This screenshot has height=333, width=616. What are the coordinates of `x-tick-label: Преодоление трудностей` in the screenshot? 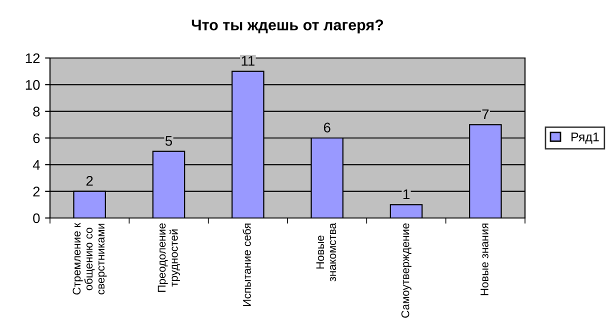 It's located at (169, 257).